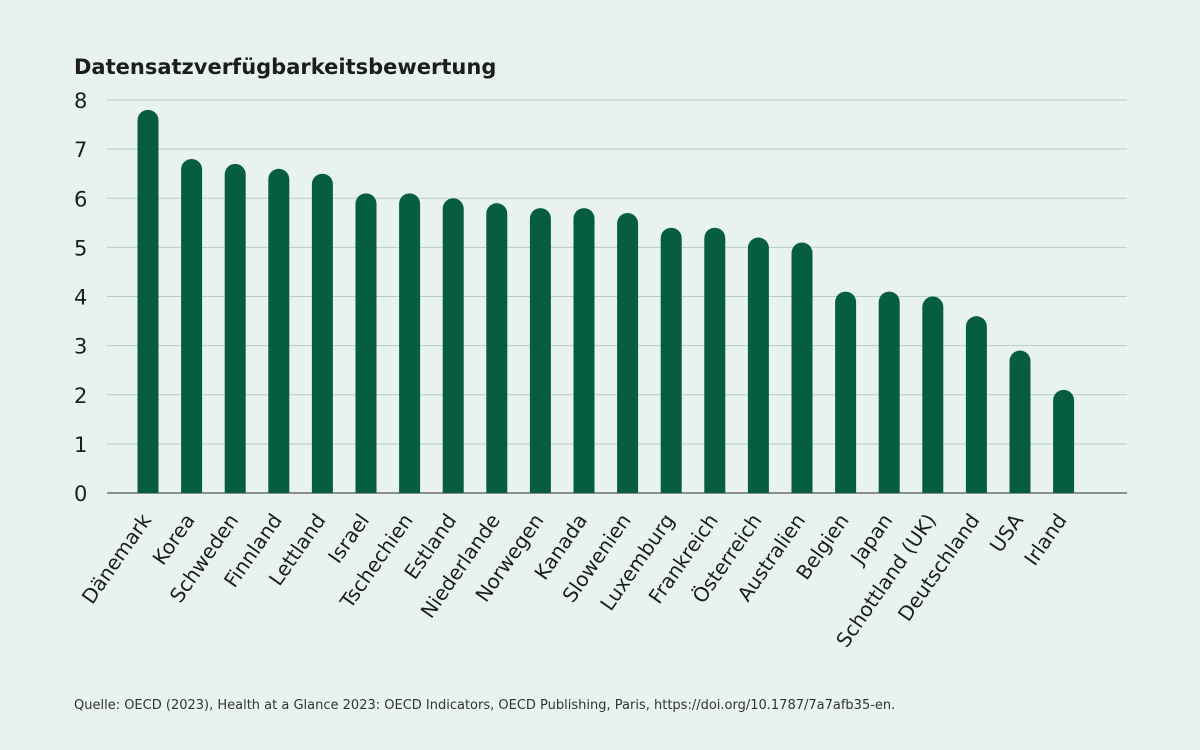 This screenshot has width=1200, height=750. I want to click on bar-österreich, so click(758, 365).